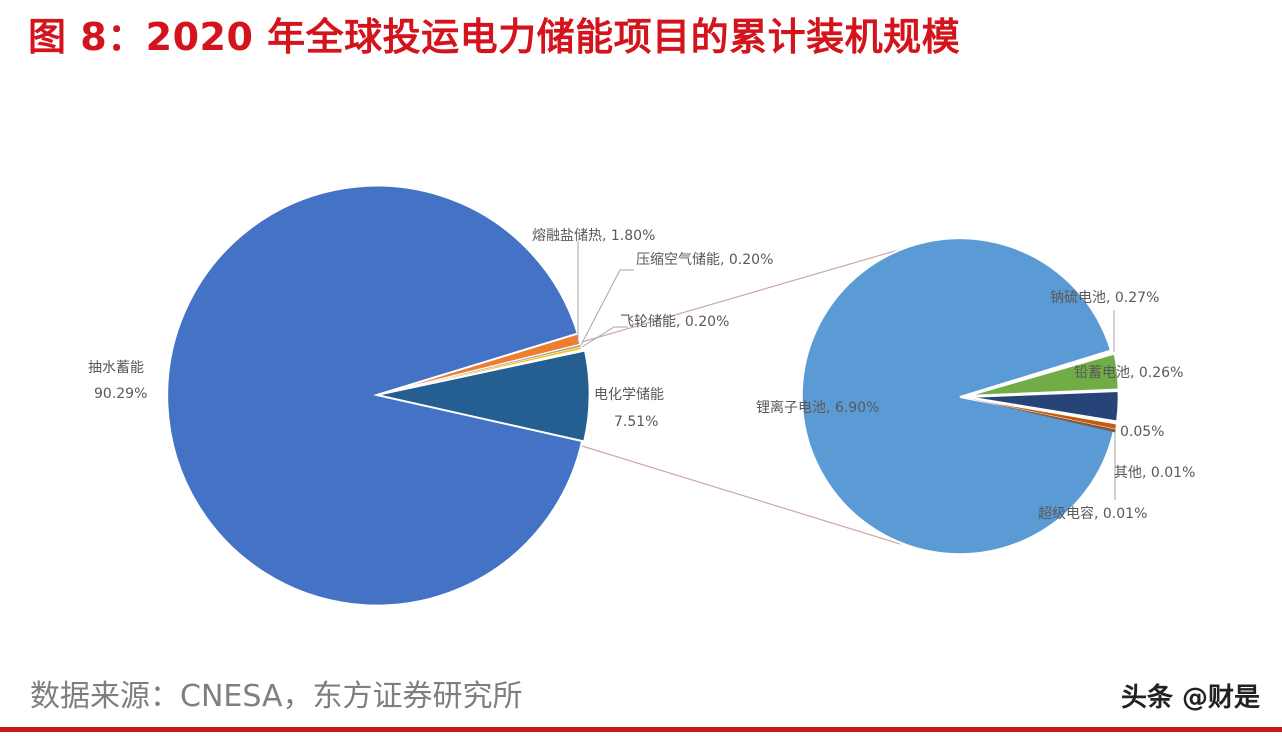  I want to click on slice-flow-battery, so click(1042, 414).